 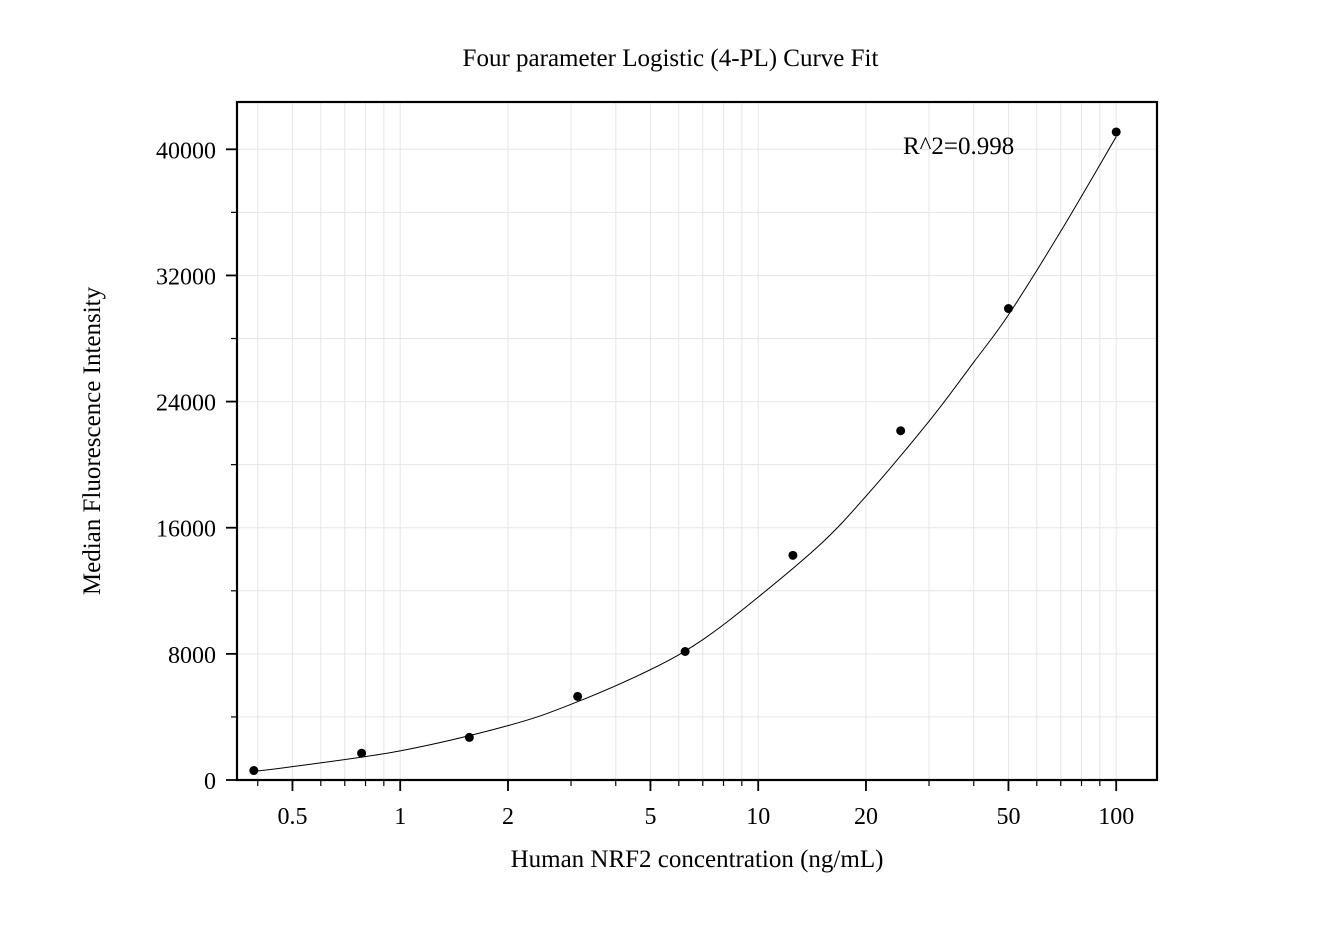 I want to click on y-tick-label: 40000, so click(x=186, y=151).